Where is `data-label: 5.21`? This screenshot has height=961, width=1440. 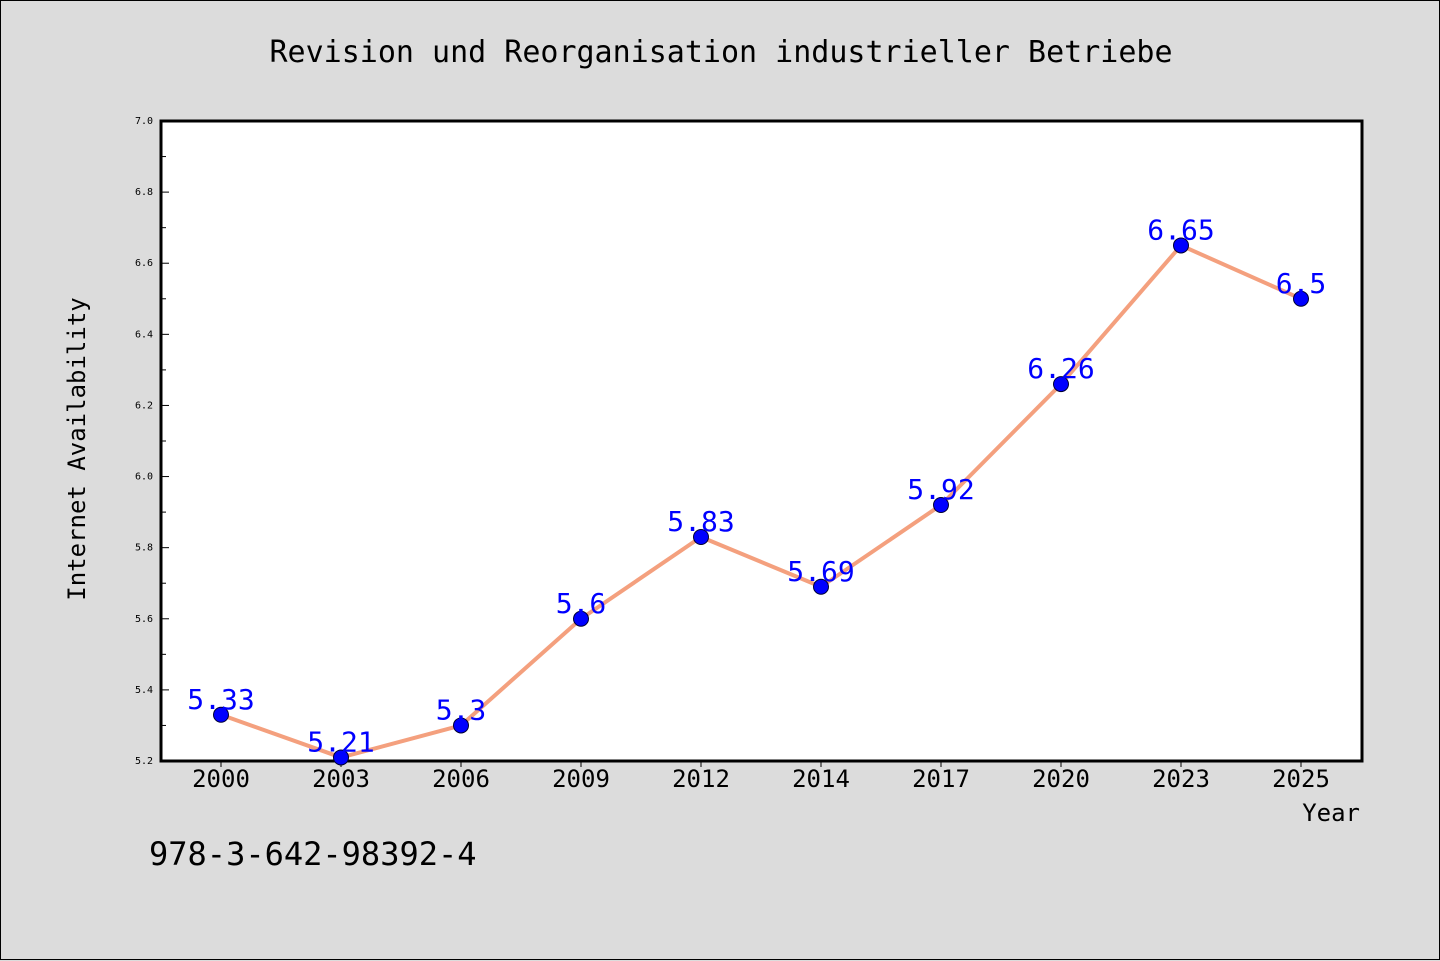
data-label: 5.21 is located at coordinates (340, 741).